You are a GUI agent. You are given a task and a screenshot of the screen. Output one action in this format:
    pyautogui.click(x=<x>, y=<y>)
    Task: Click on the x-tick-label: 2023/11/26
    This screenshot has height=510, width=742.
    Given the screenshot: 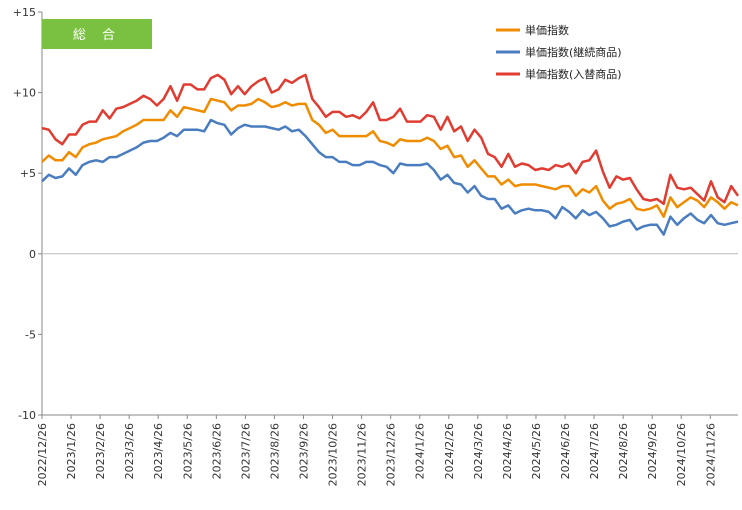 What is the action you would take?
    pyautogui.click(x=362, y=454)
    